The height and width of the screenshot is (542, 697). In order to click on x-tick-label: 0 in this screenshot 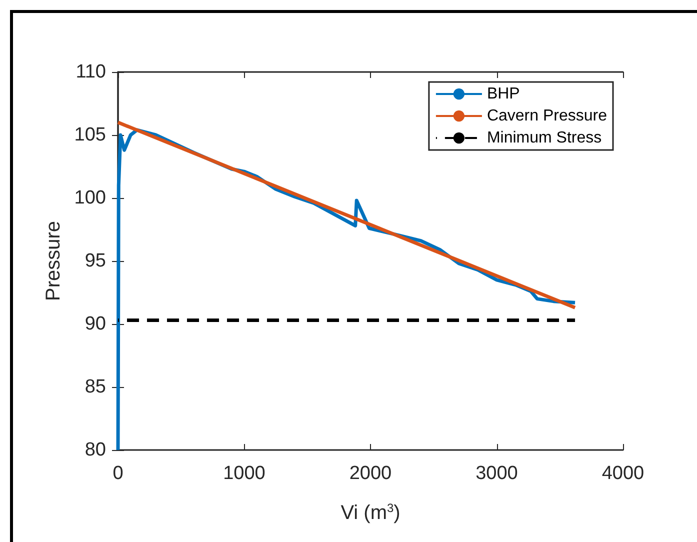, I will do `click(118, 473)`.